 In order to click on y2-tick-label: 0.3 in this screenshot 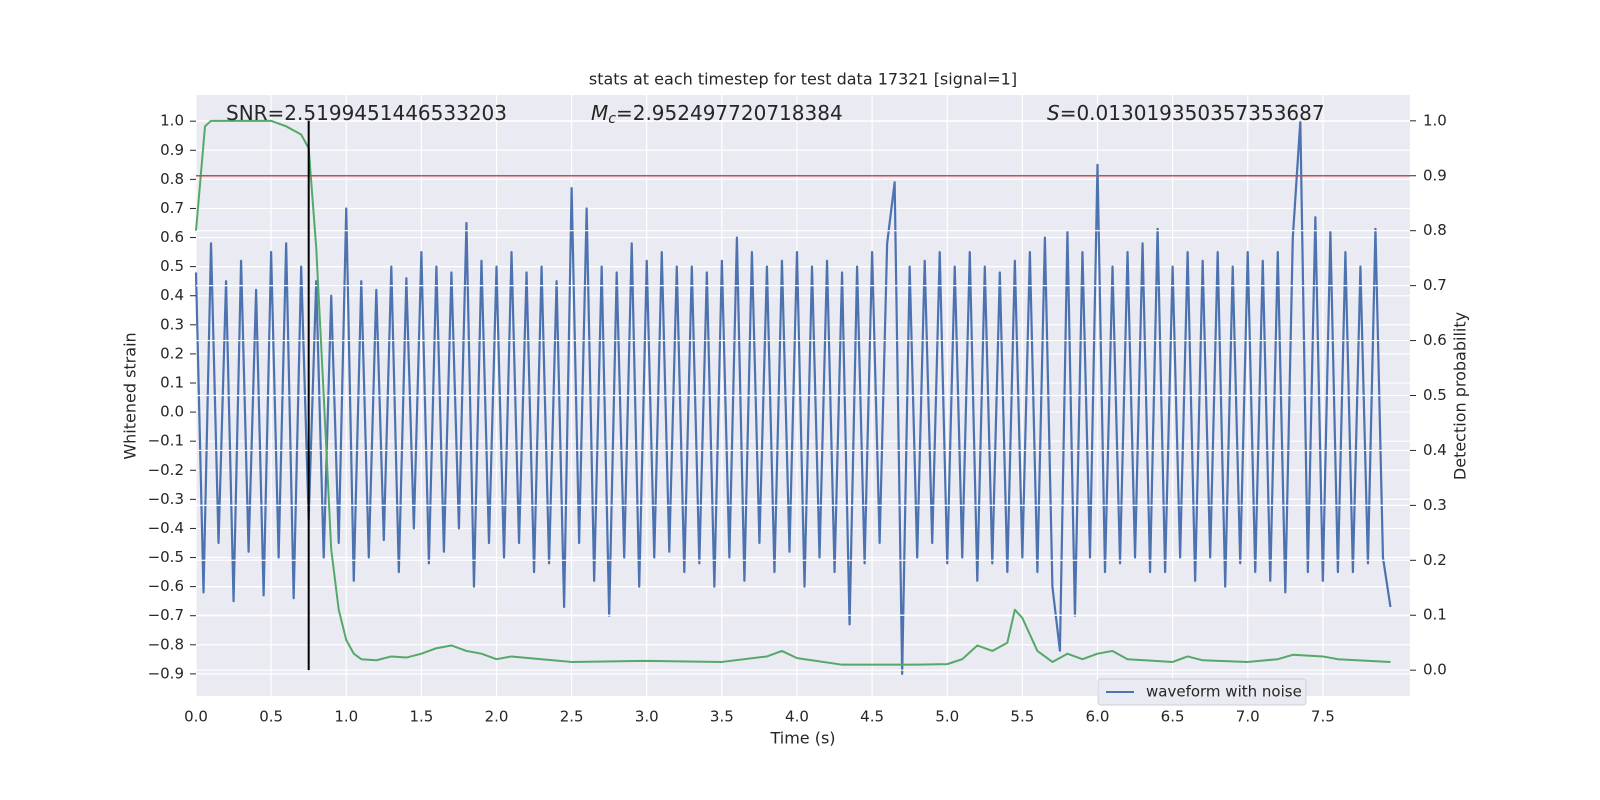, I will do `click(1435, 505)`.